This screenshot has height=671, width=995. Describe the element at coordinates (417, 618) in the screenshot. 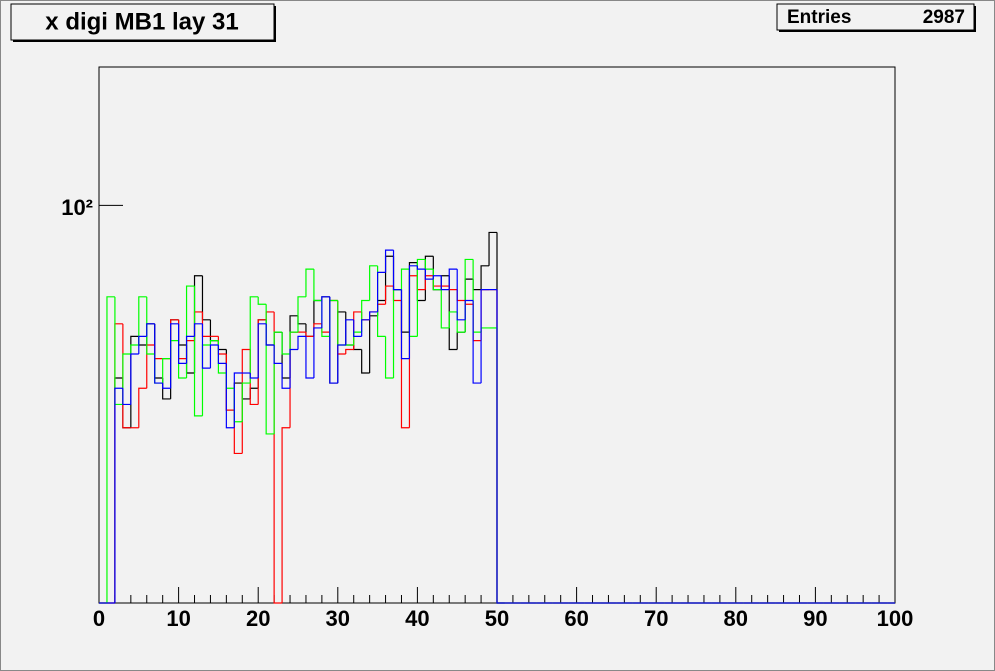

I see `x-tick-label: 40` at that location.